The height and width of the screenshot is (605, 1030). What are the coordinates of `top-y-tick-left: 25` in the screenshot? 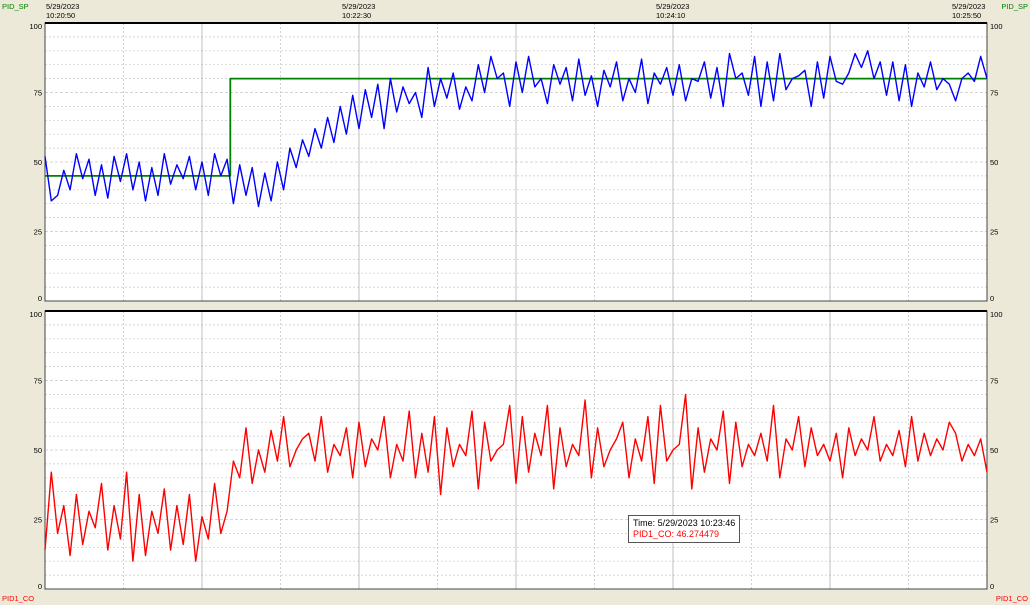 It's located at (38, 232).